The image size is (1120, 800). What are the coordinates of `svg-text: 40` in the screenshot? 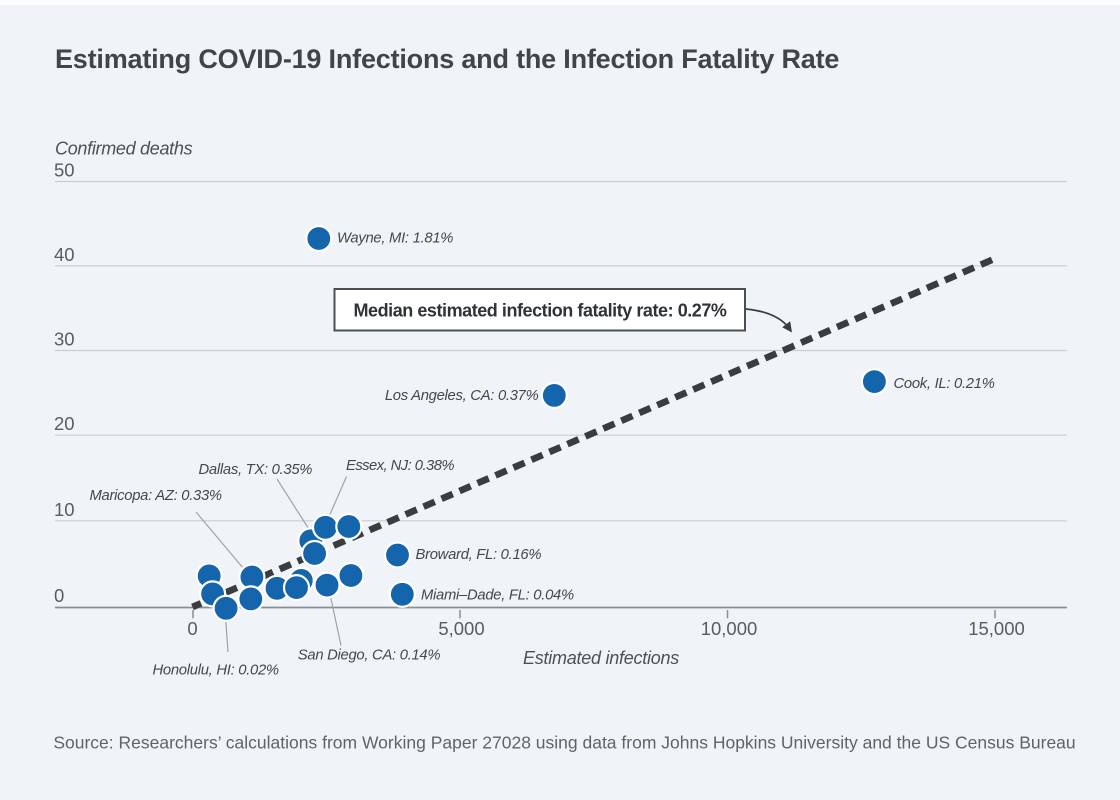 It's located at (64, 254).